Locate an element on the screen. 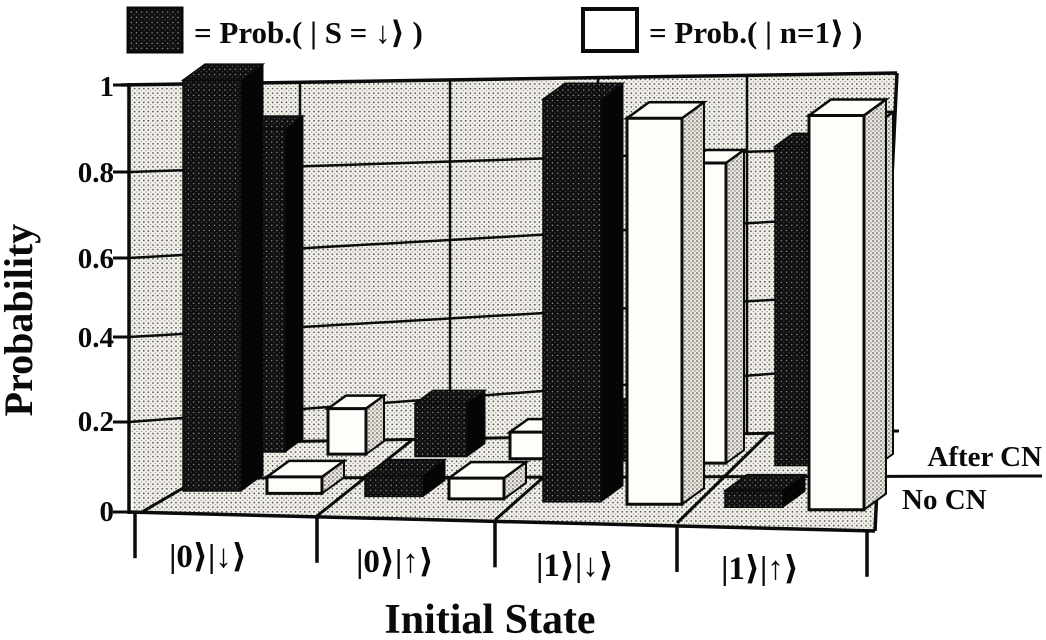 This screenshot has height=640, width=1046. legend-label-prob-n-1: = Prob.( | n=1⟩ ) is located at coordinates (755, 32).